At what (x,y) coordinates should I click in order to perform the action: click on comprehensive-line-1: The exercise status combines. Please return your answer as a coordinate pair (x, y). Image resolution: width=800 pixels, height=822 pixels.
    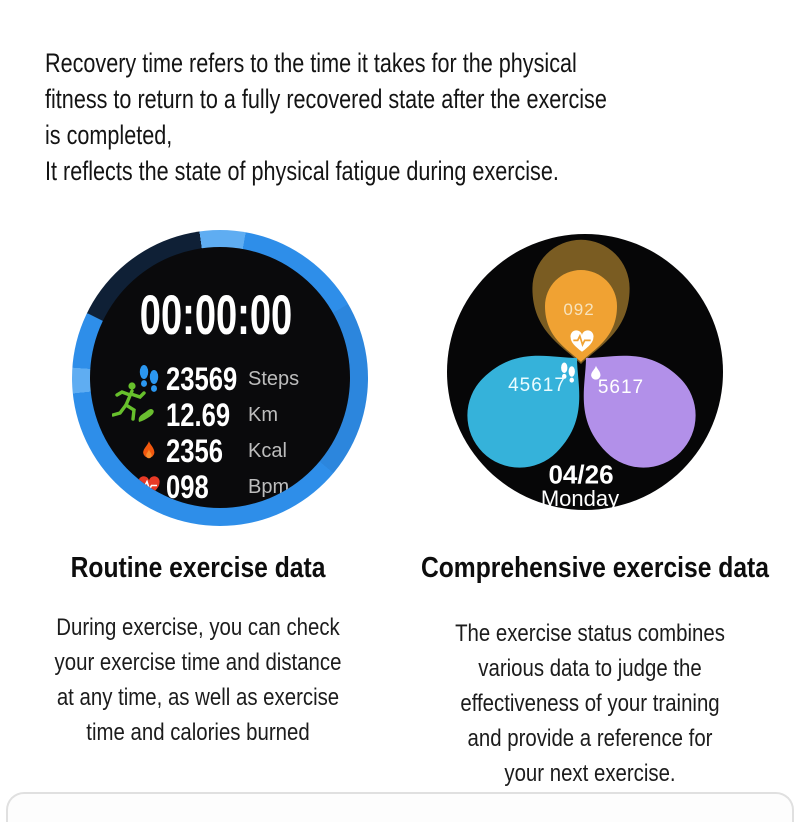
    Looking at the image, I should click on (590, 633).